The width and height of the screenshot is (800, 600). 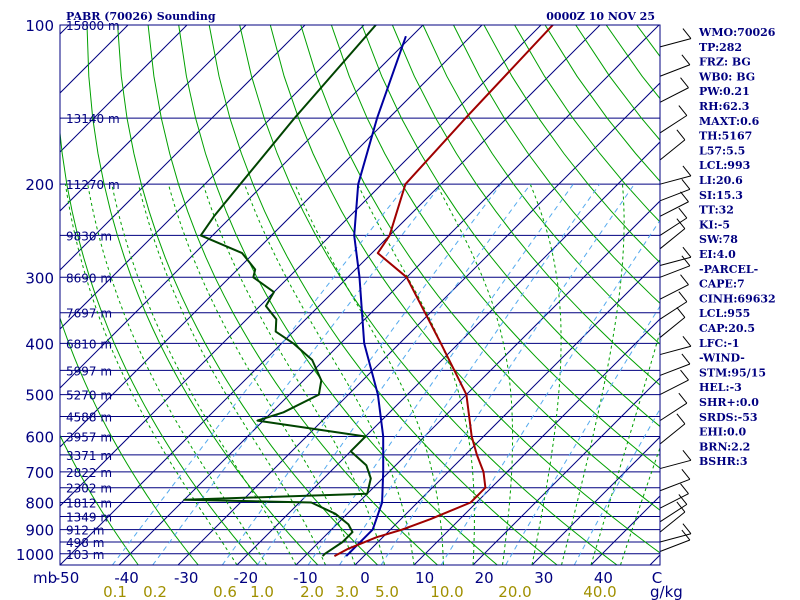 What do you see at coordinates (724, 91) in the screenshot?
I see `index-entry: PW:0.21` at bounding box center [724, 91].